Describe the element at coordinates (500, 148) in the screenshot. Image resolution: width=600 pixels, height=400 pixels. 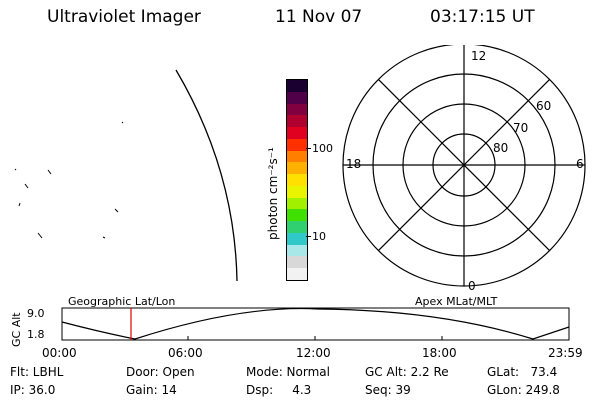
I see `lat-label-80: 80` at that location.